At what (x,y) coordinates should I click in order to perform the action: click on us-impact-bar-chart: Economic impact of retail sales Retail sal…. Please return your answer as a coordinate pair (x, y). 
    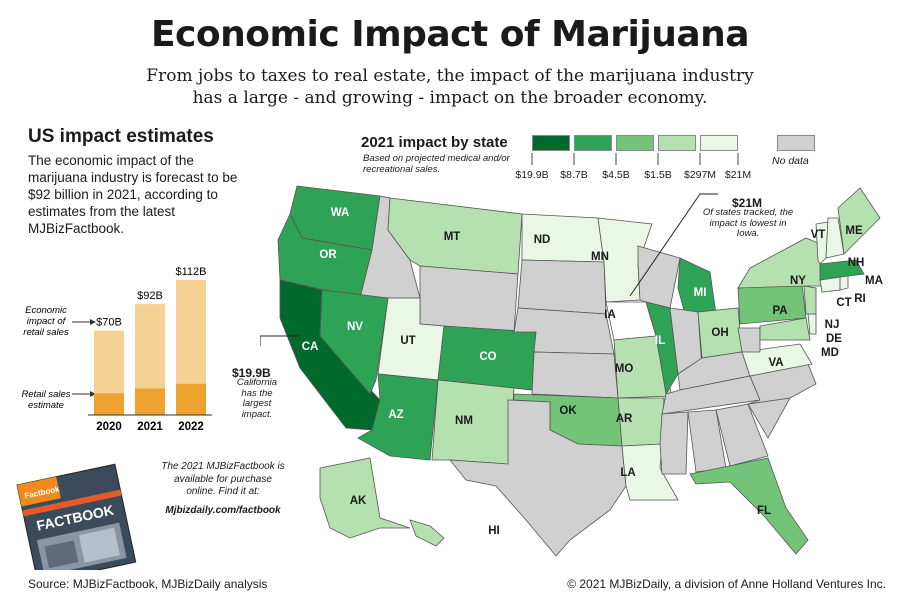
    Looking at the image, I should click on (116, 349).